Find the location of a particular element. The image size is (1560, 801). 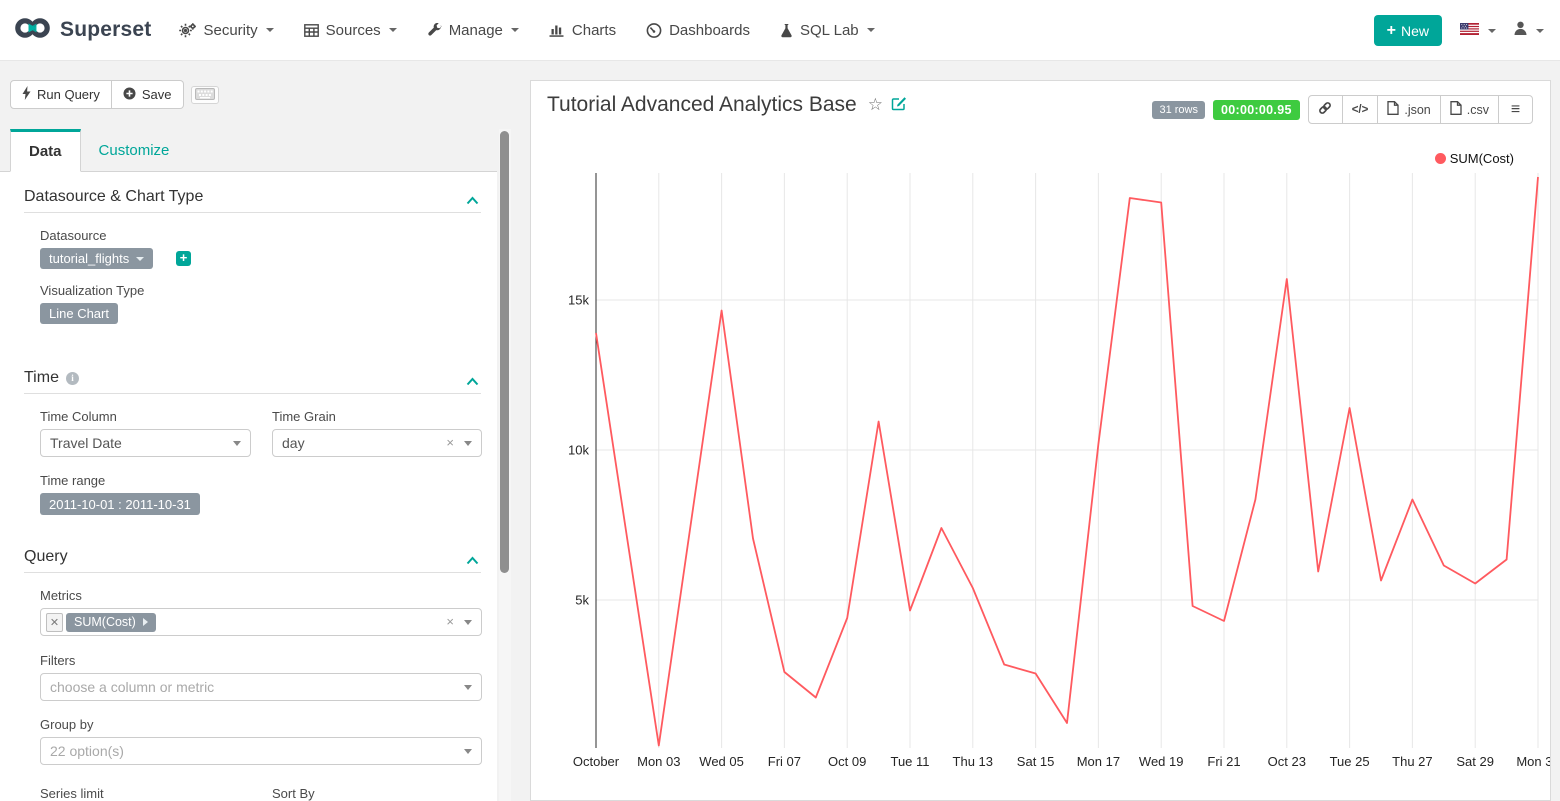

time-column-value: Travel Date is located at coordinates (86, 443).